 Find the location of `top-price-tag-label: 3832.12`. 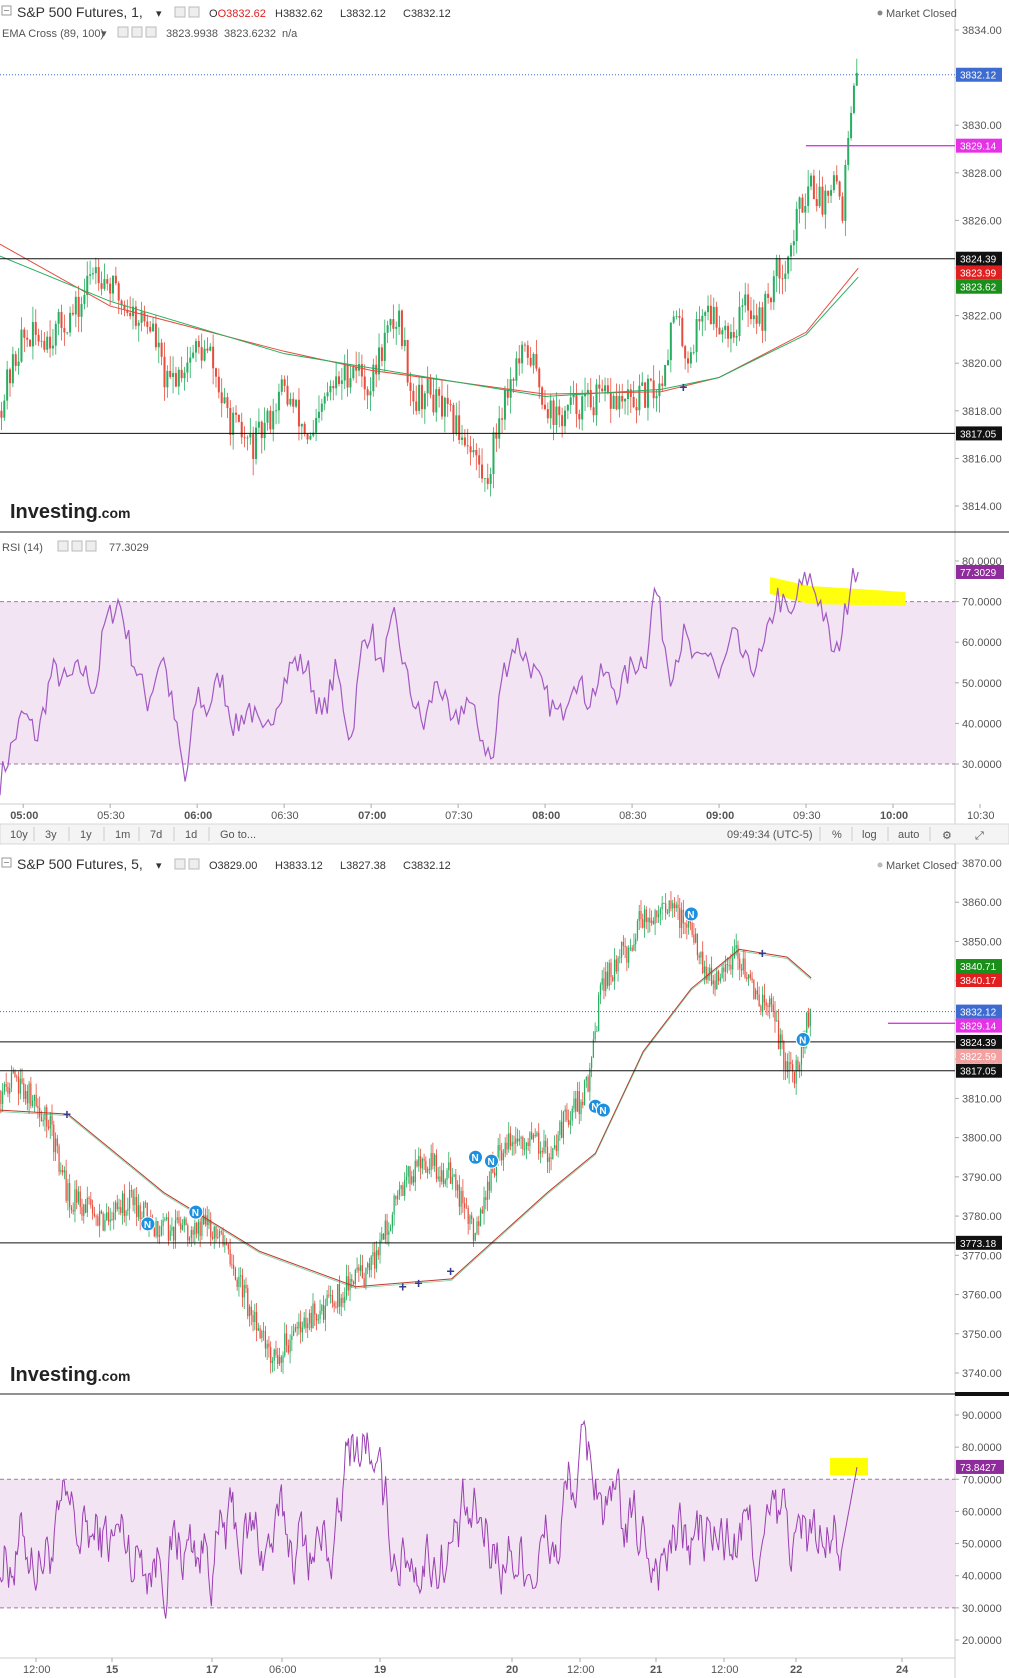

top-price-tag-label: 3832.12 is located at coordinates (978, 76).